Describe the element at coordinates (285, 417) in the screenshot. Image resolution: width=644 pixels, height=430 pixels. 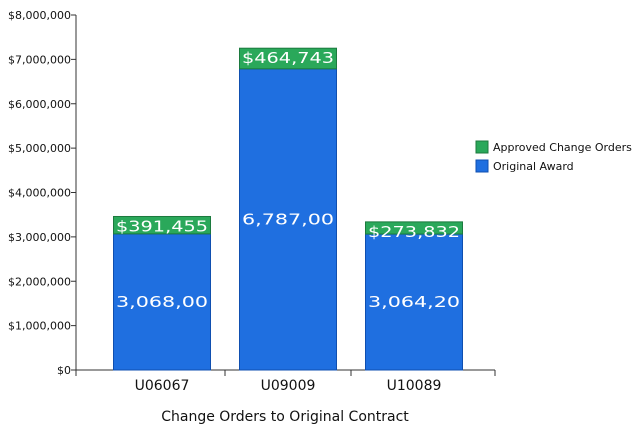
I see `x-axis-title: Change Orders to Original Contract` at that location.